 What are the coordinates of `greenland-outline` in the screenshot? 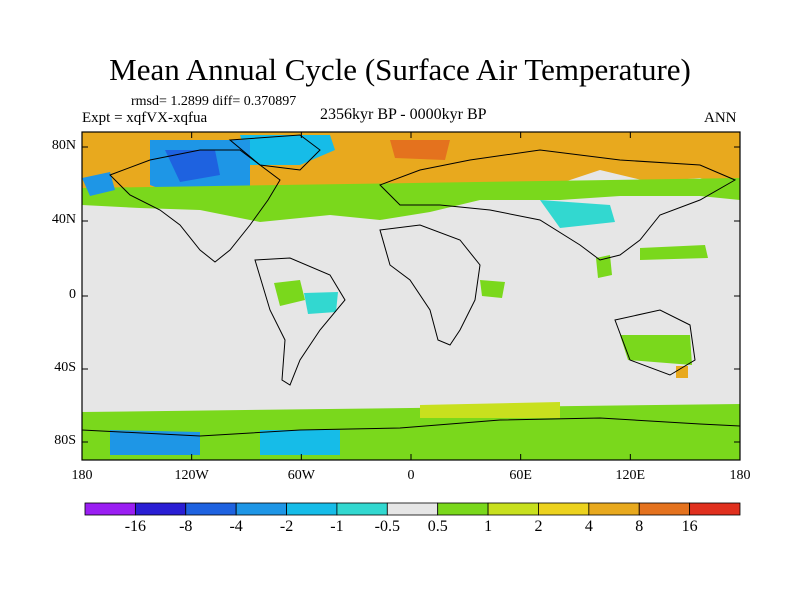 It's located at (274, 152).